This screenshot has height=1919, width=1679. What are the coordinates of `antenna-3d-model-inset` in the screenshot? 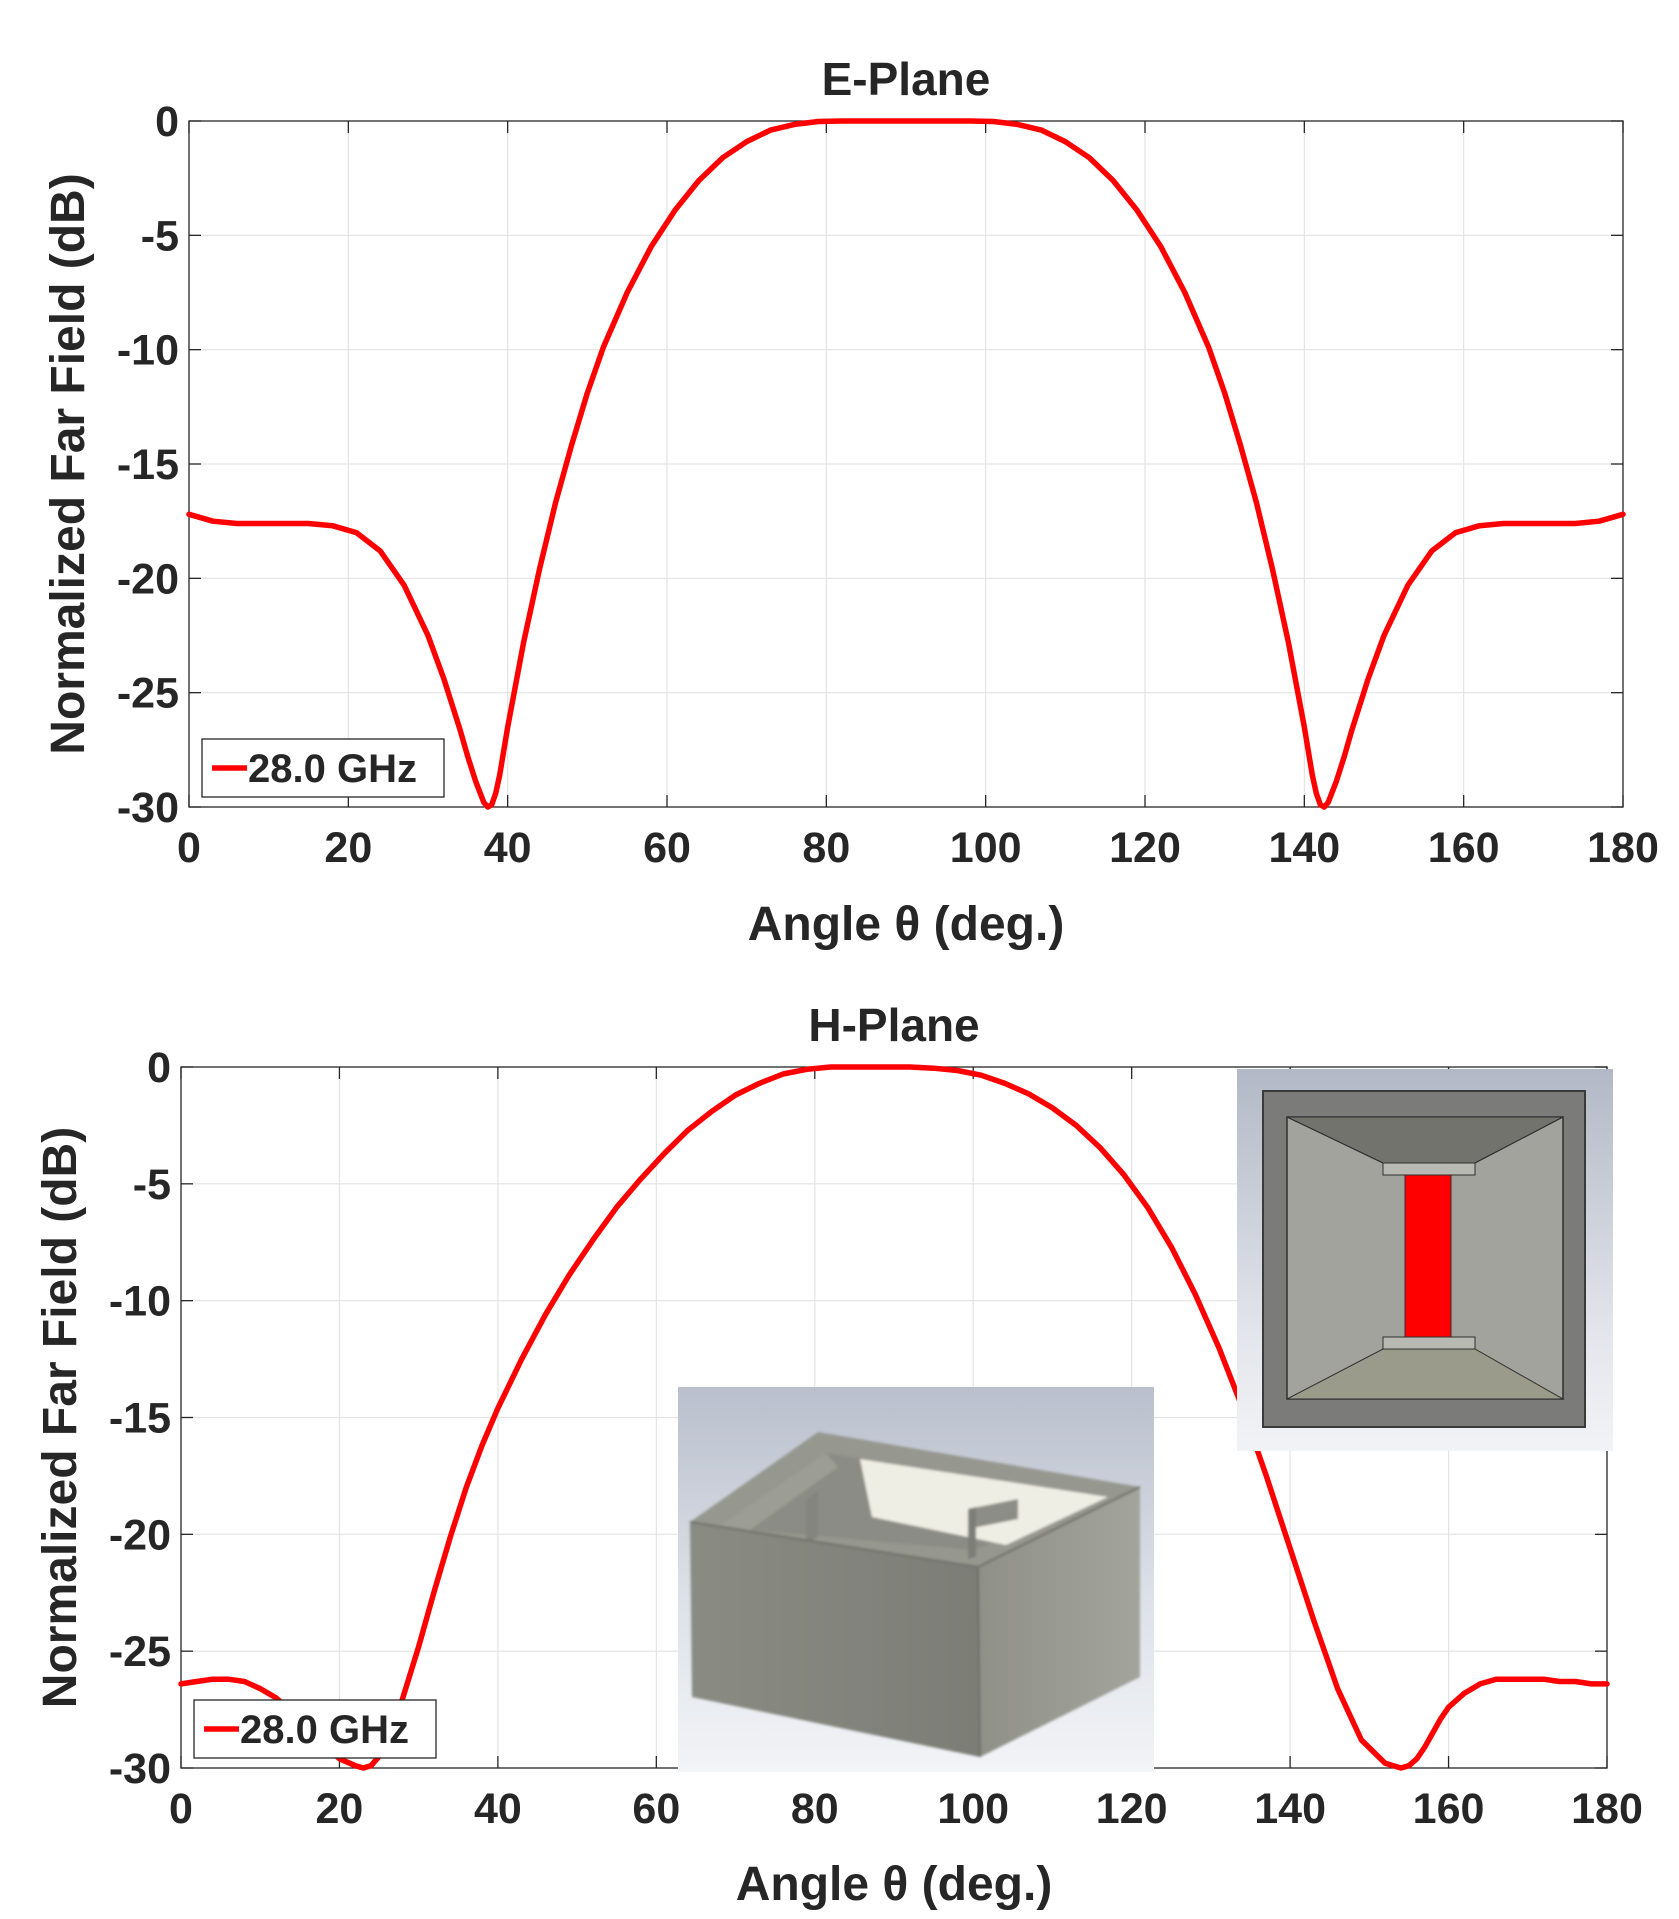 It's located at (916, 1579).